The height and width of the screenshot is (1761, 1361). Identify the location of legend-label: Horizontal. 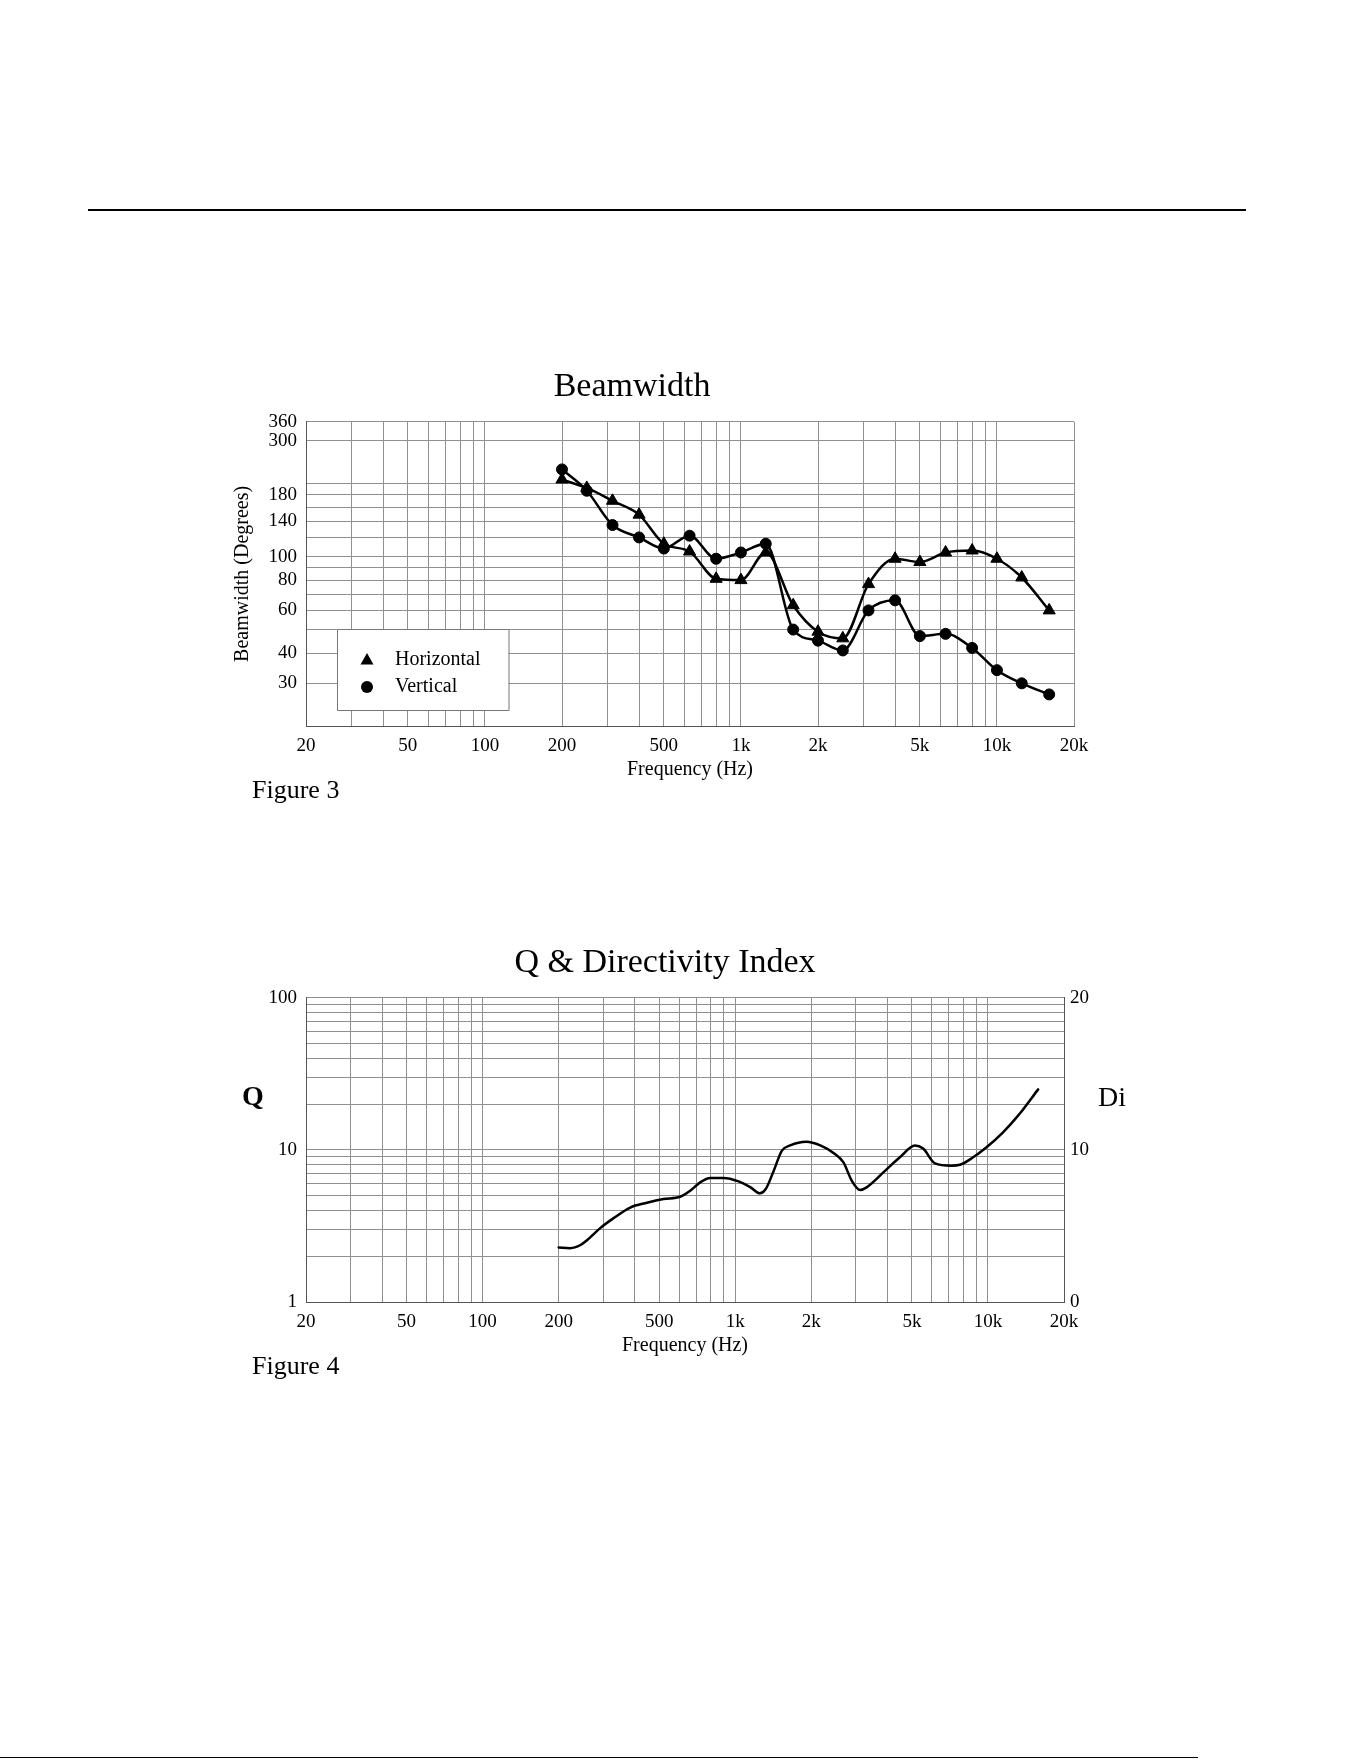
(438, 658).